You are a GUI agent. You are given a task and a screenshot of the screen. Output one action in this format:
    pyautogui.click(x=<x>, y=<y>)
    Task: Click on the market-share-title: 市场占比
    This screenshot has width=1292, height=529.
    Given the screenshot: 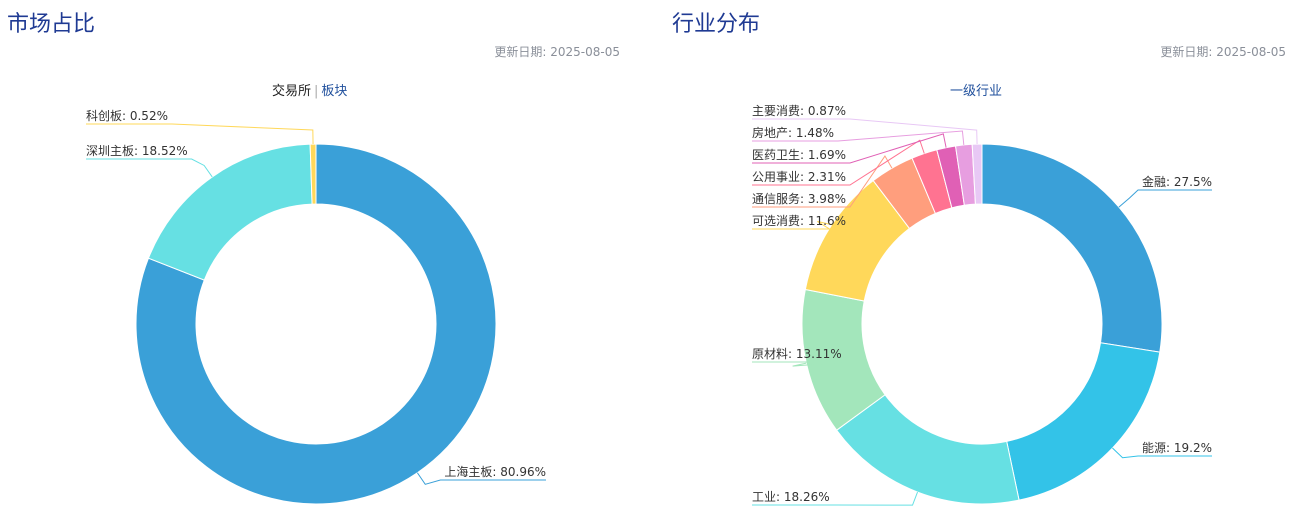 What is the action you would take?
    pyautogui.click(x=51, y=24)
    